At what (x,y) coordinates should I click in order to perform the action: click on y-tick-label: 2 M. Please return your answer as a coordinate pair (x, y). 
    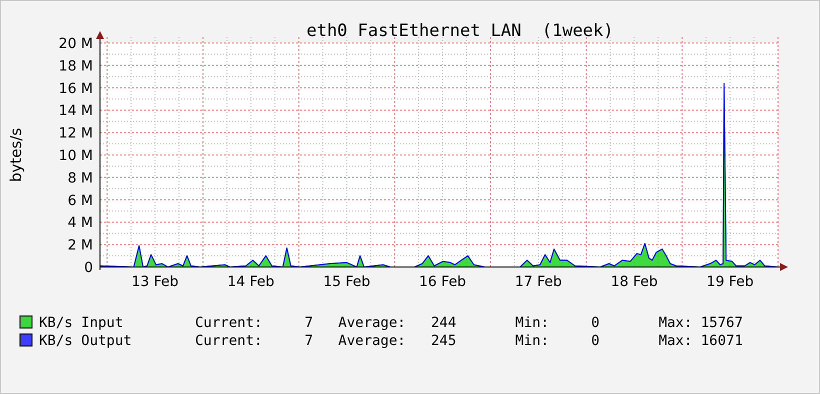
    Looking at the image, I should click on (80, 246).